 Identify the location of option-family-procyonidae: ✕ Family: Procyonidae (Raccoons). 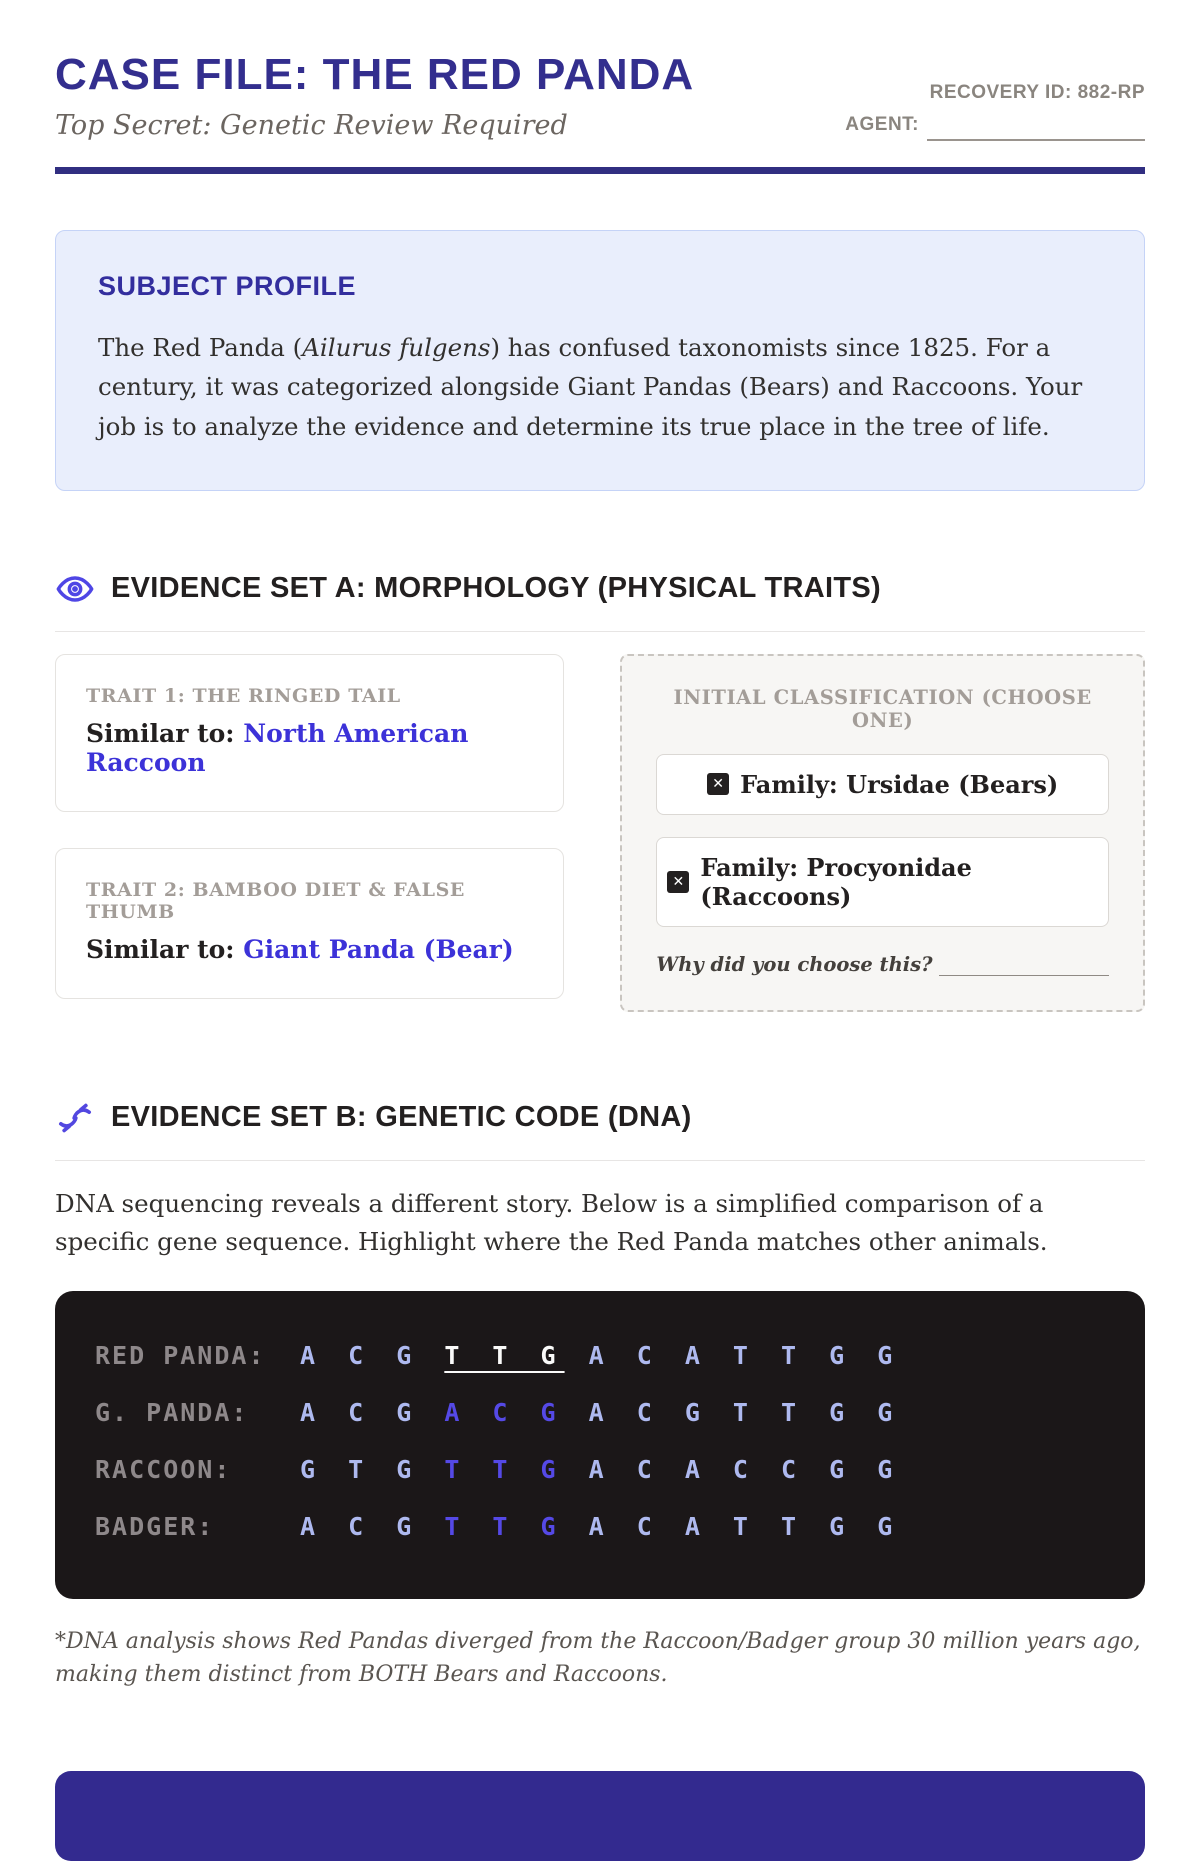
(882, 881).